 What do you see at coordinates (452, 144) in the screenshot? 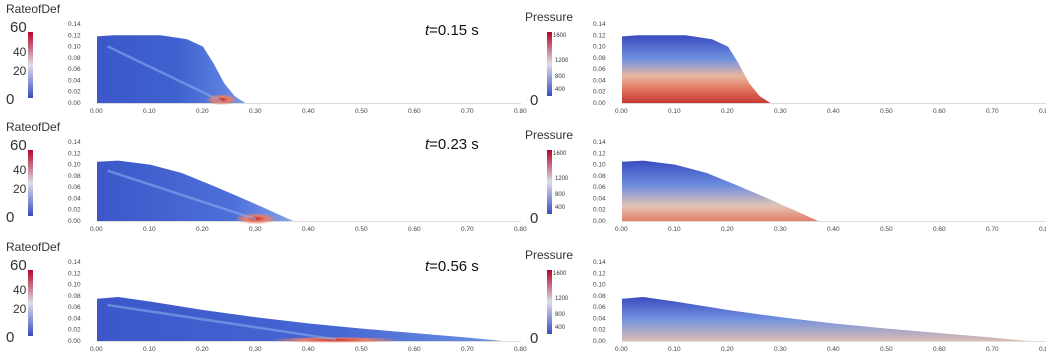
I see `time-label: t=0.23 s` at bounding box center [452, 144].